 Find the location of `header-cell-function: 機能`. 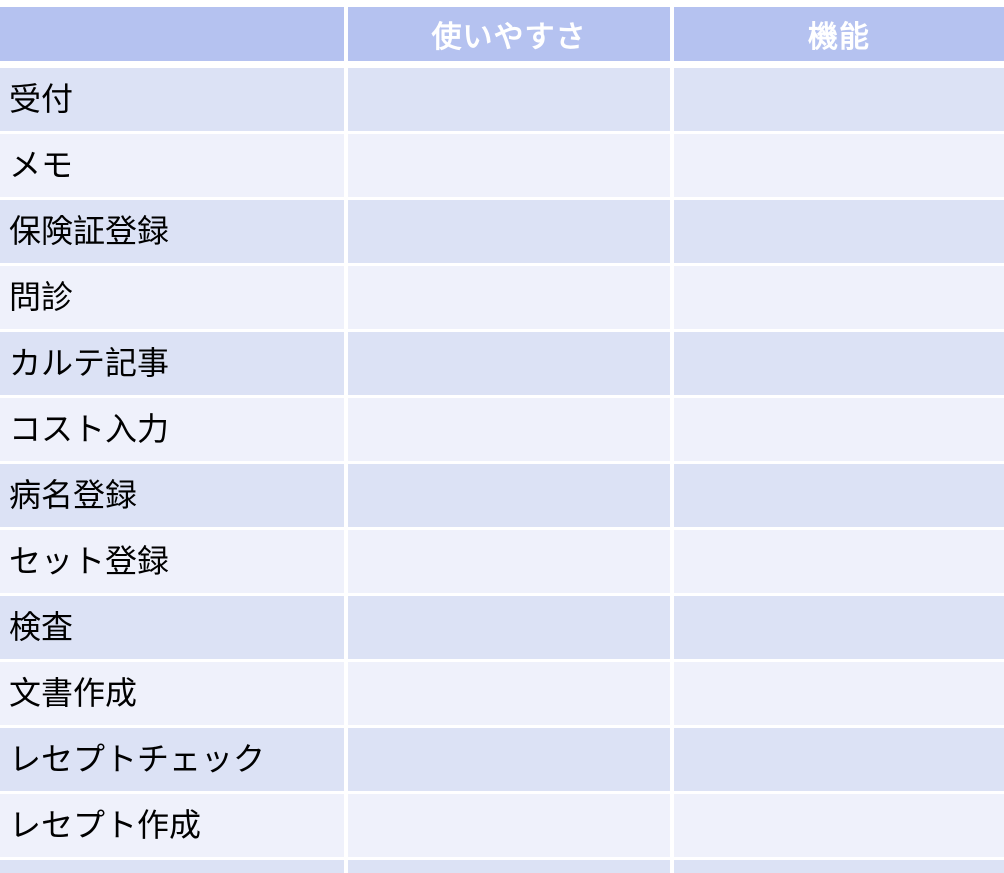

header-cell-function: 機能 is located at coordinates (838, 37).